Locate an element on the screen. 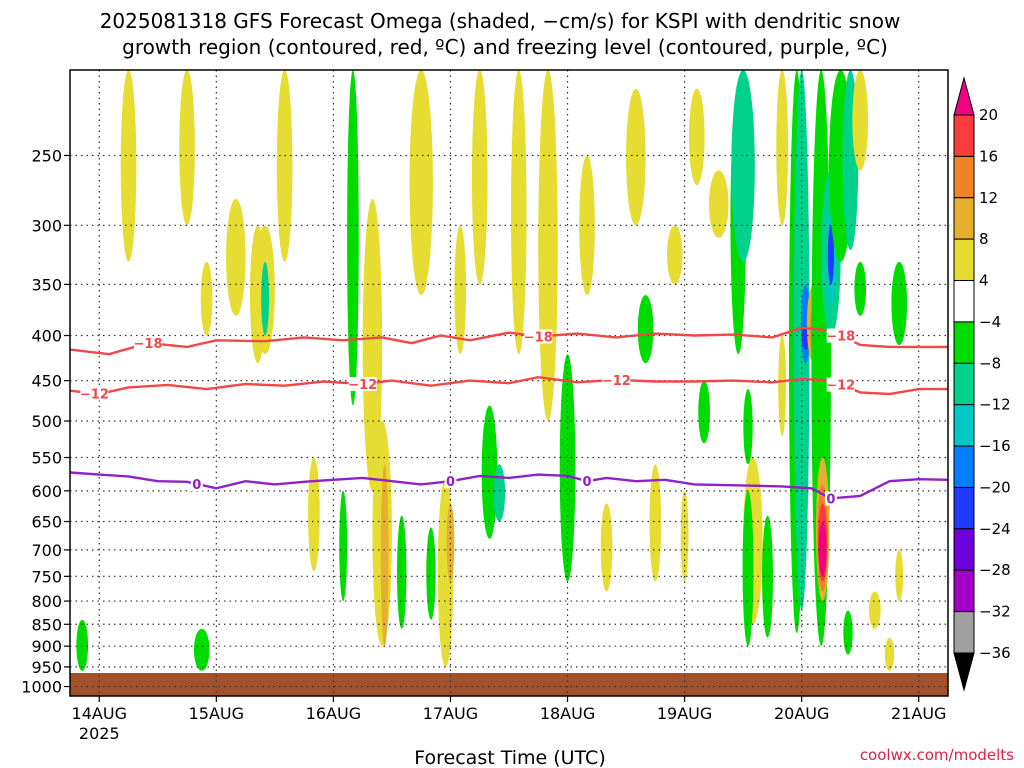  contour-label-0-1: −18 is located at coordinates (538, 337).